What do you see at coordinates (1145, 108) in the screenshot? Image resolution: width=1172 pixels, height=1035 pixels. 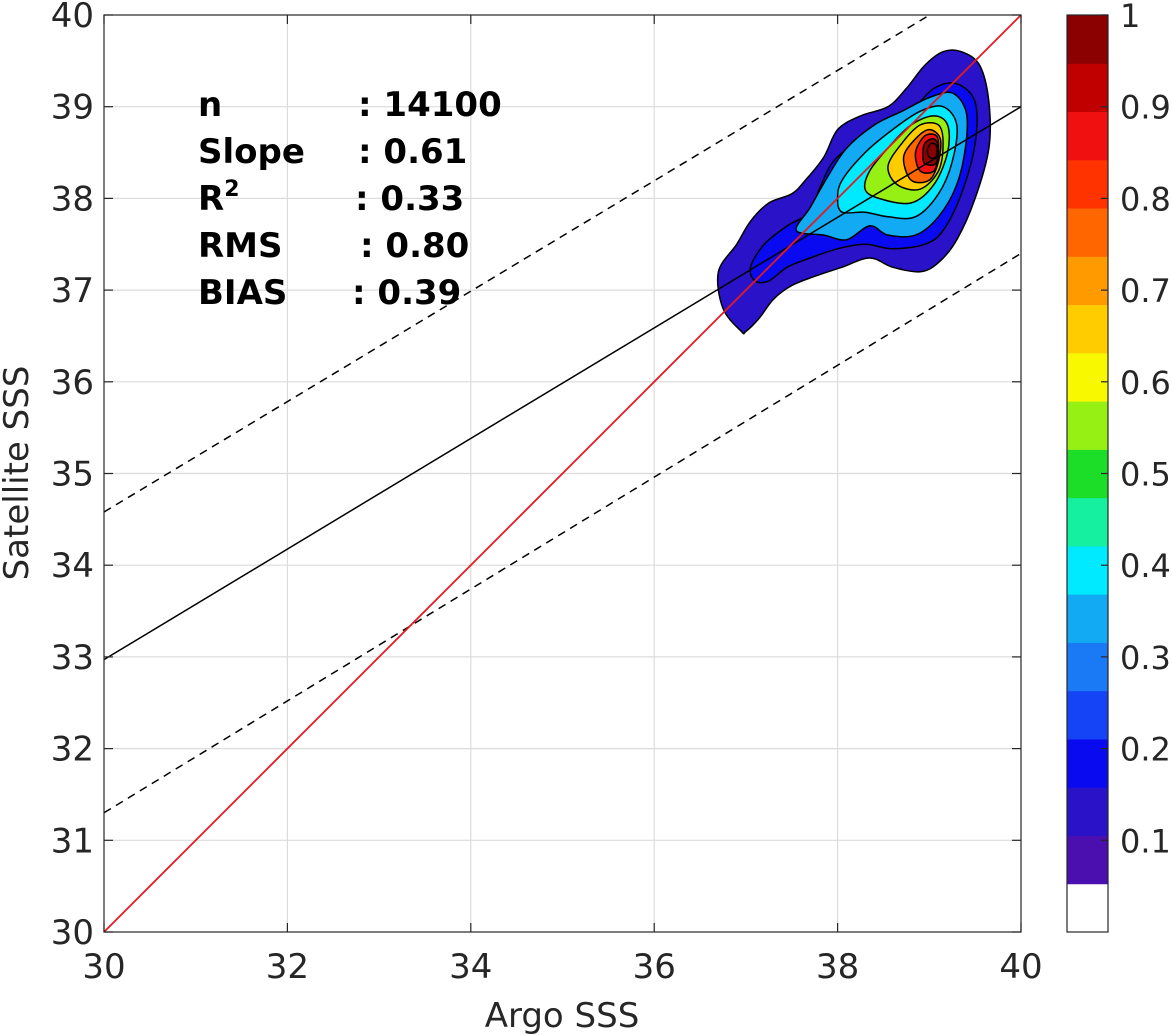 I see `colorbar-tick-label: 0.9` at bounding box center [1145, 108].